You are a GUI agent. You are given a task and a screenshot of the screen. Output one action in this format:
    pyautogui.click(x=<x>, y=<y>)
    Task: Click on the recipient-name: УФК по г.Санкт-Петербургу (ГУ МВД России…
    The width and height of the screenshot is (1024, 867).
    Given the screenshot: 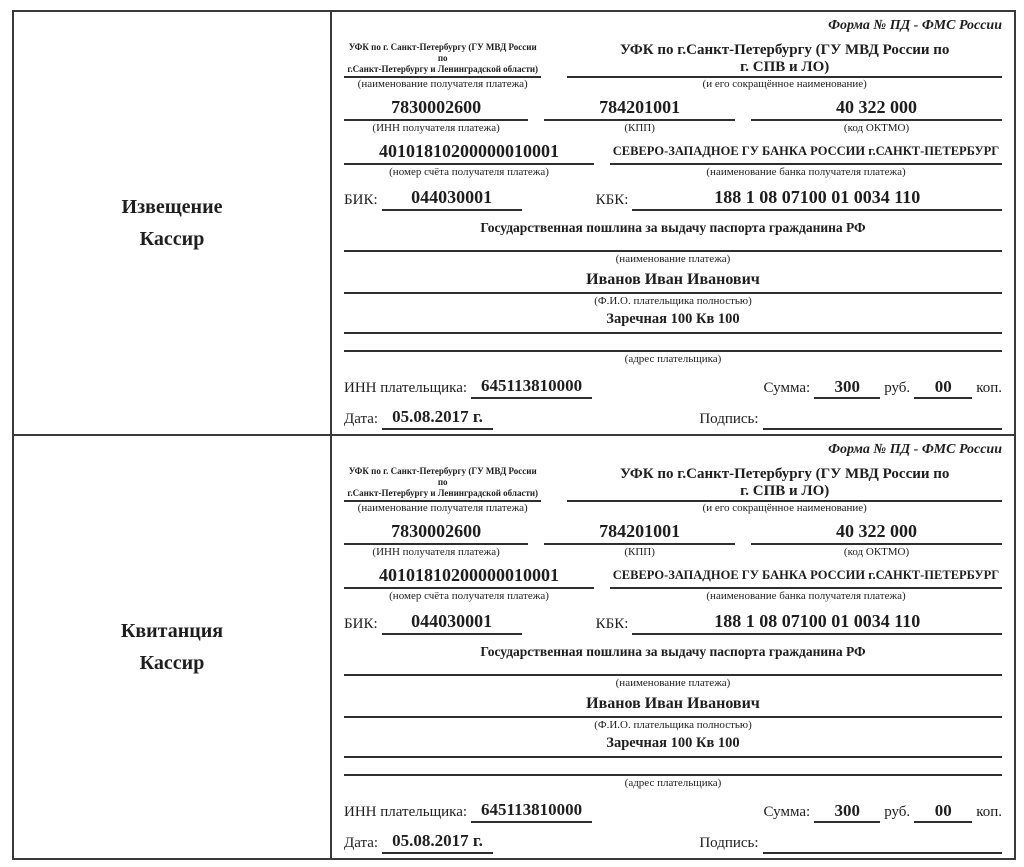 What is the action you would take?
    pyautogui.click(x=784, y=480)
    